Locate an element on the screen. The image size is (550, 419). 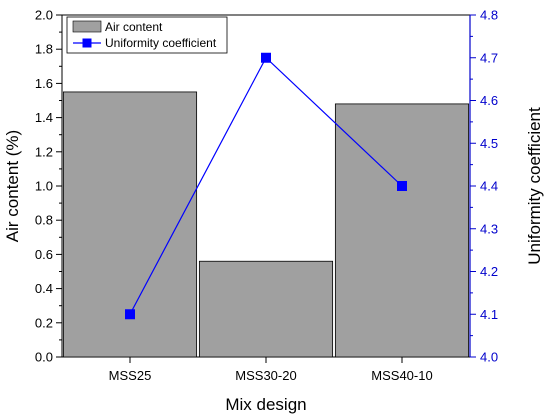
right-tick-label: 4.4 is located at coordinates (489, 186).